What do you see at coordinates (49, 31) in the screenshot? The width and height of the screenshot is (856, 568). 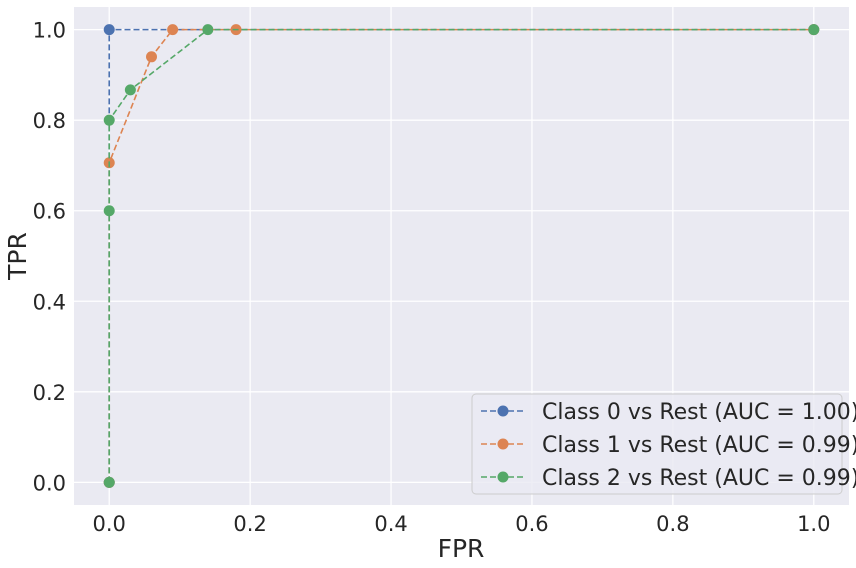 I see `y-tick-label: 1.0` at bounding box center [49, 31].